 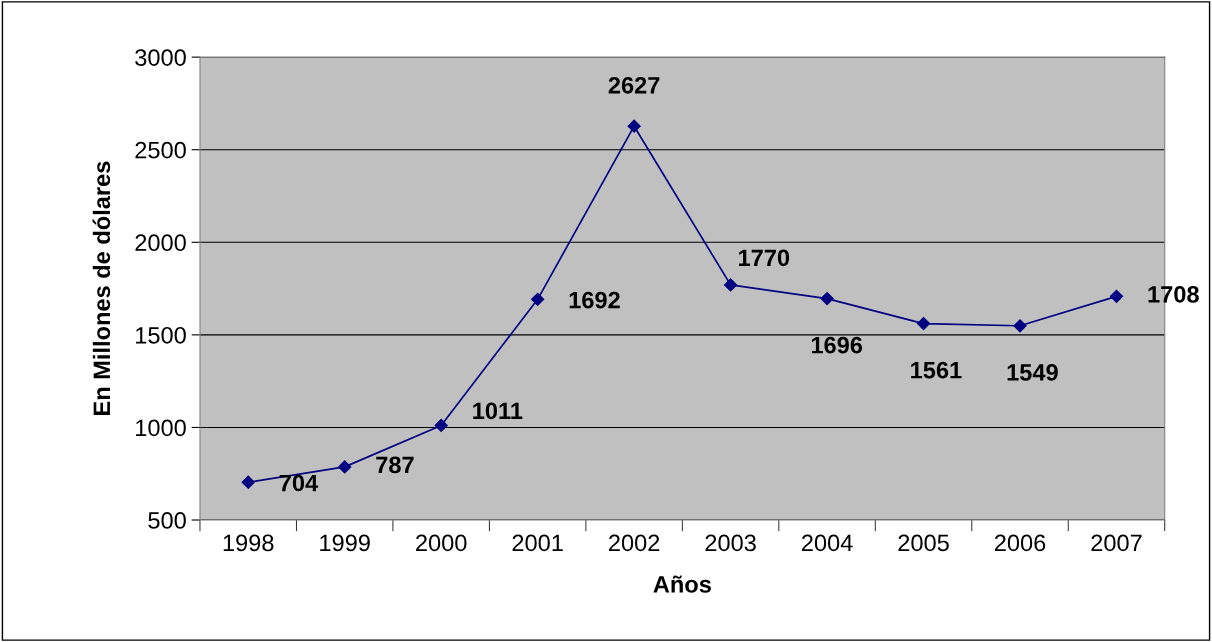 I want to click on data-label: 1011, so click(x=498, y=411).